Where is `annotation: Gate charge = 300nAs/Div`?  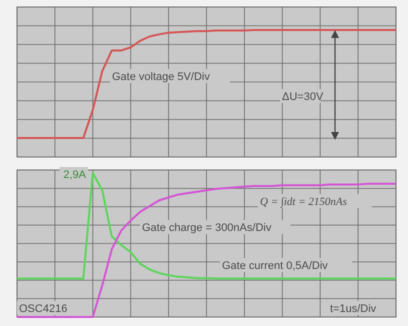 annotation: Gate charge = 300nAs/Div is located at coordinates (207, 228).